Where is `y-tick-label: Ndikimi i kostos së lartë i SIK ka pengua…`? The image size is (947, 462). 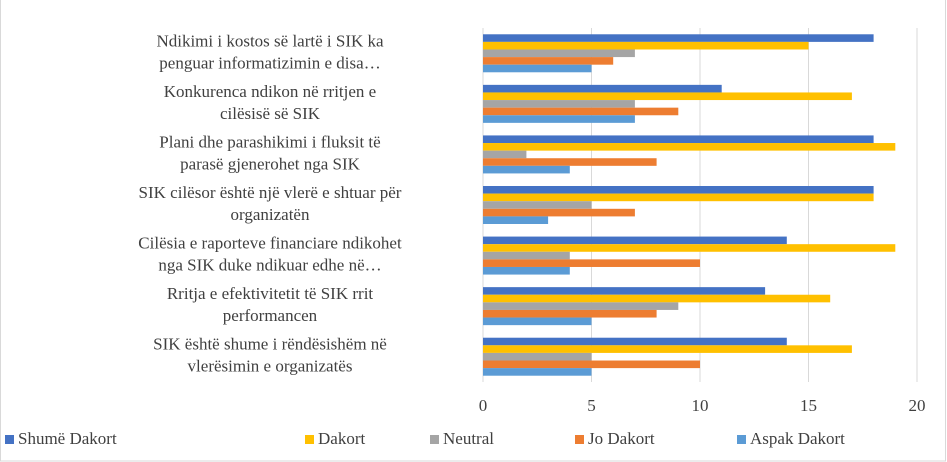 y-tick-label: Ndikimi i kostos së lartë i SIK ka pengua… is located at coordinates (270, 51).